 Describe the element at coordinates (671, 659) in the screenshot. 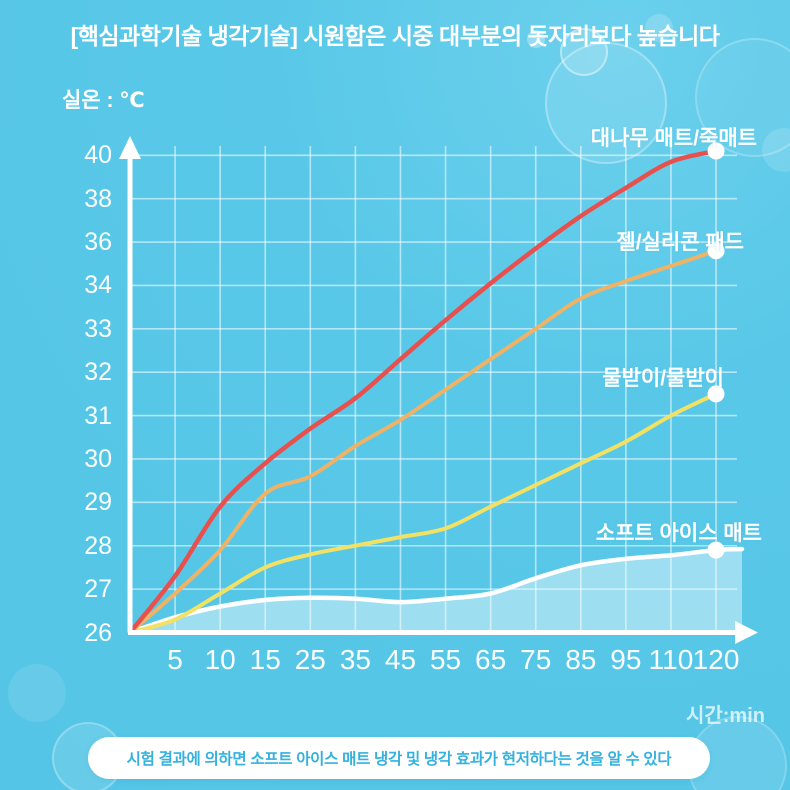

I see `x-tick-label: 110` at that location.